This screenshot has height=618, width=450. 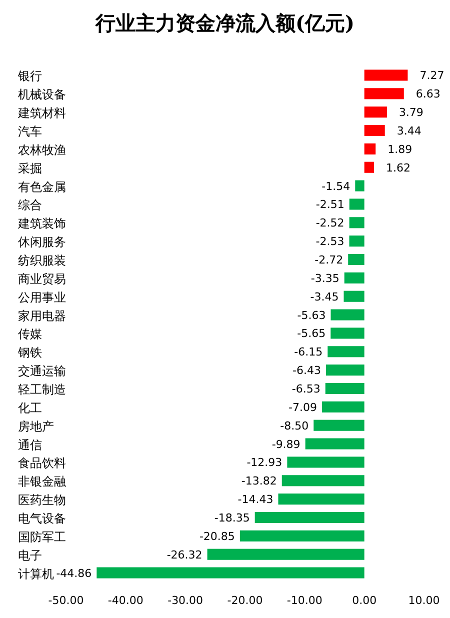 I want to click on y-tick-label: 通信, so click(x=30, y=445).